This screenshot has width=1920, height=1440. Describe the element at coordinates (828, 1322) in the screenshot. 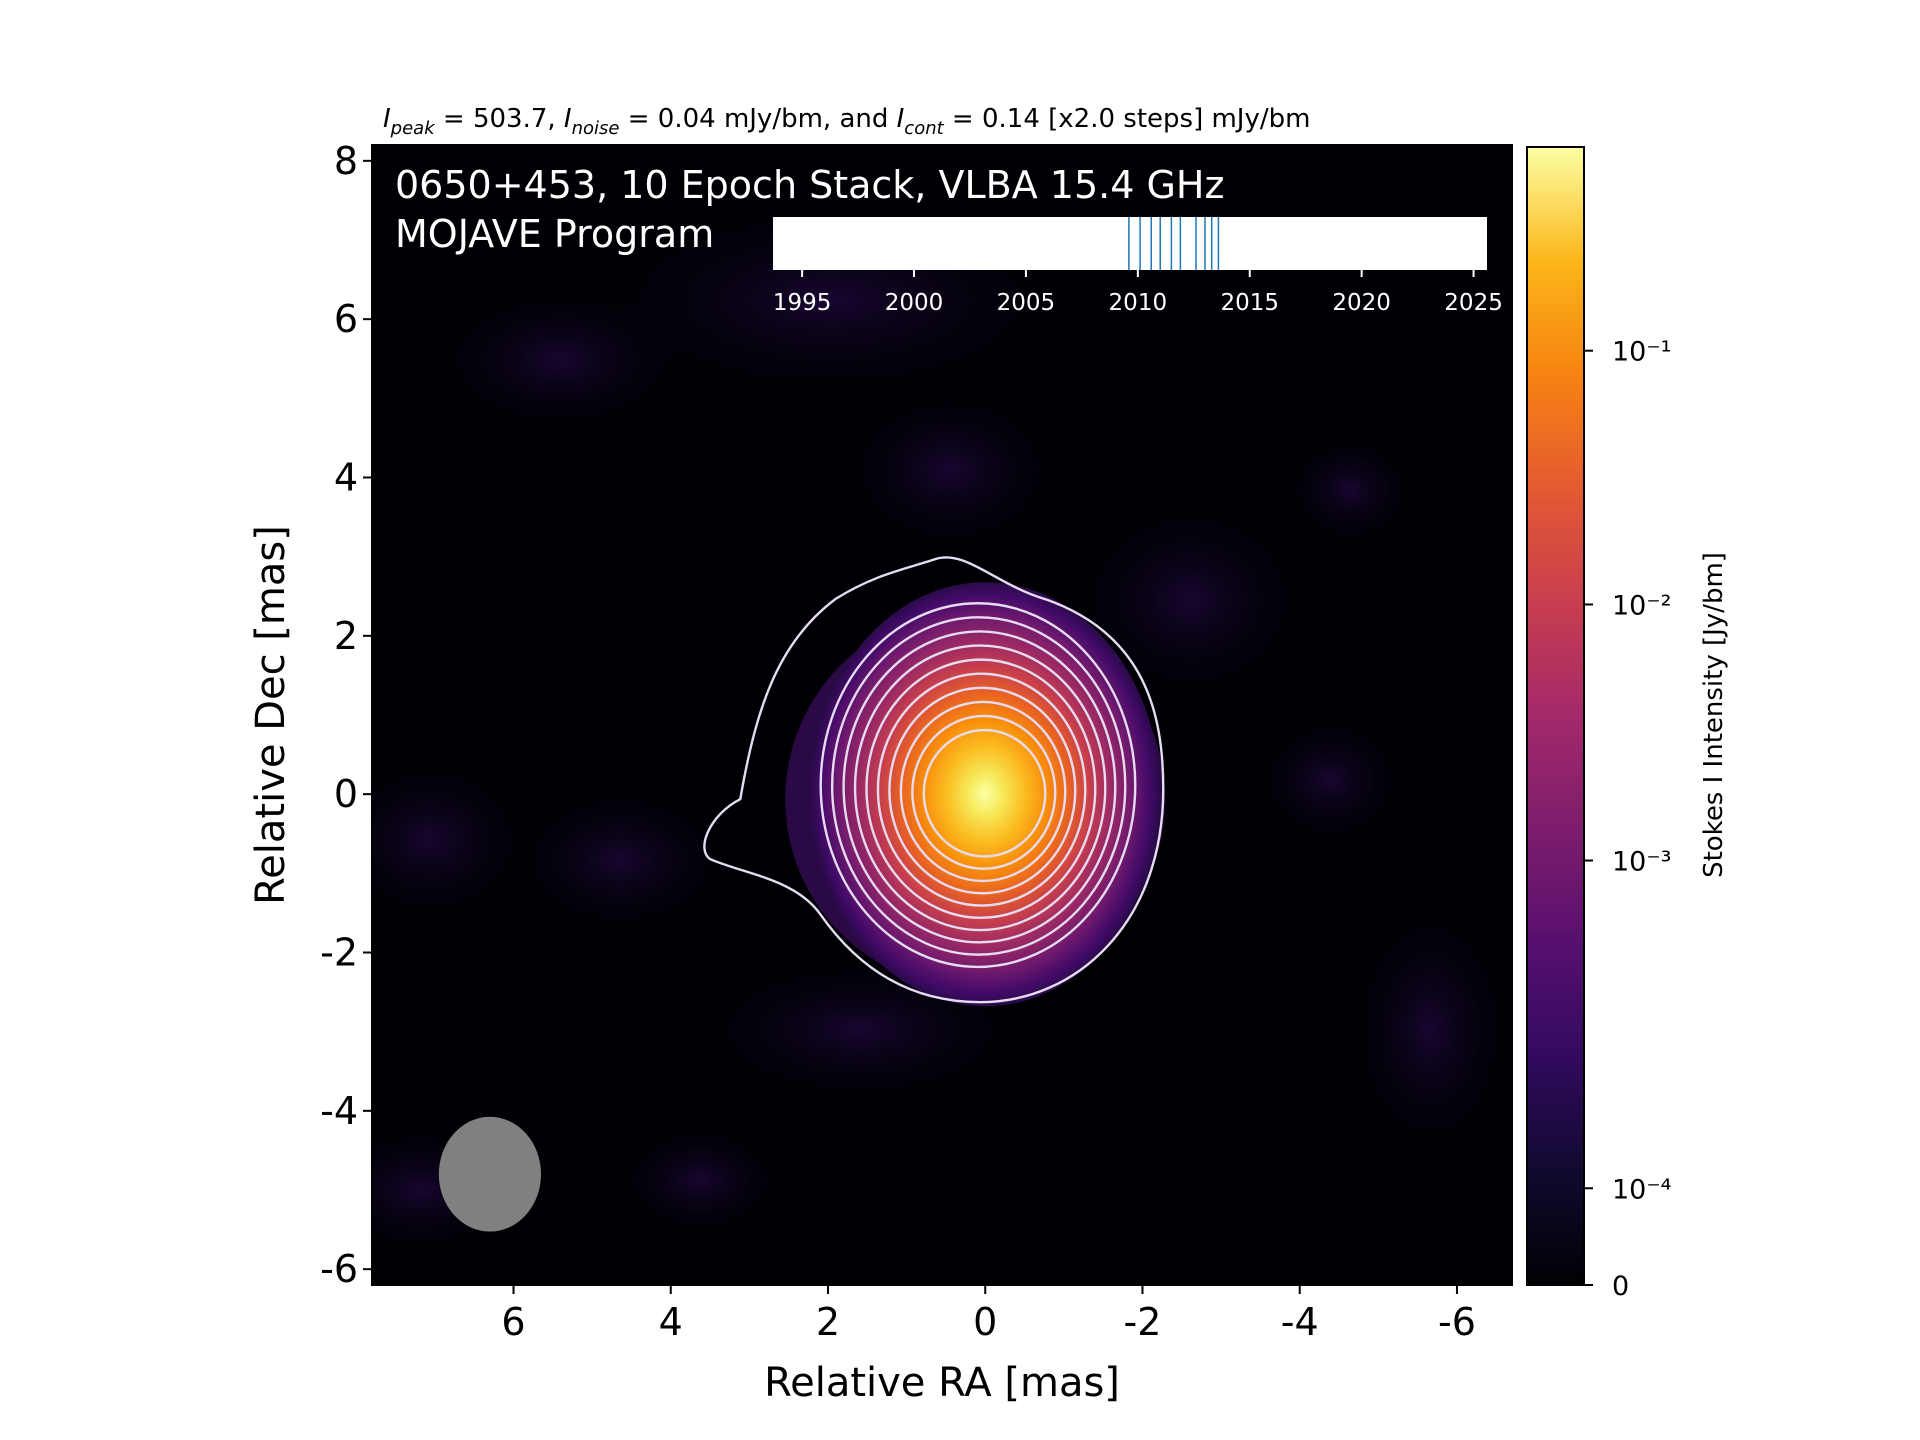

I see `x-tick-label: 2` at that location.